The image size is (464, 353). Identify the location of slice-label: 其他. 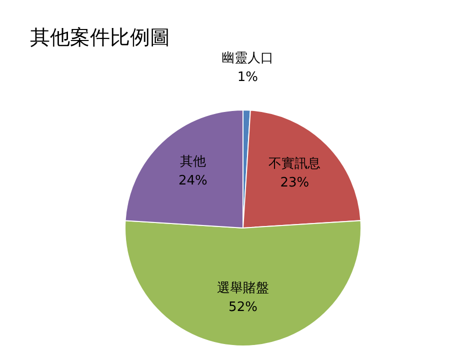
(193, 162).